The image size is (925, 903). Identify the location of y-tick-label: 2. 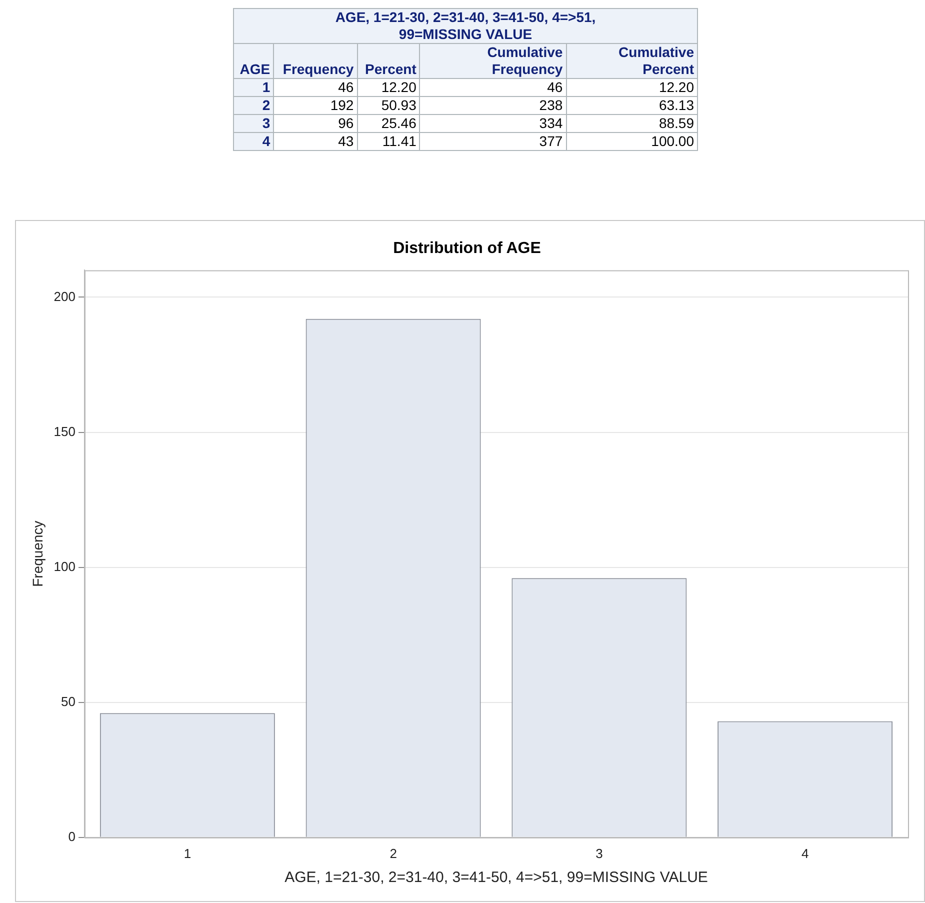
(254, 105).